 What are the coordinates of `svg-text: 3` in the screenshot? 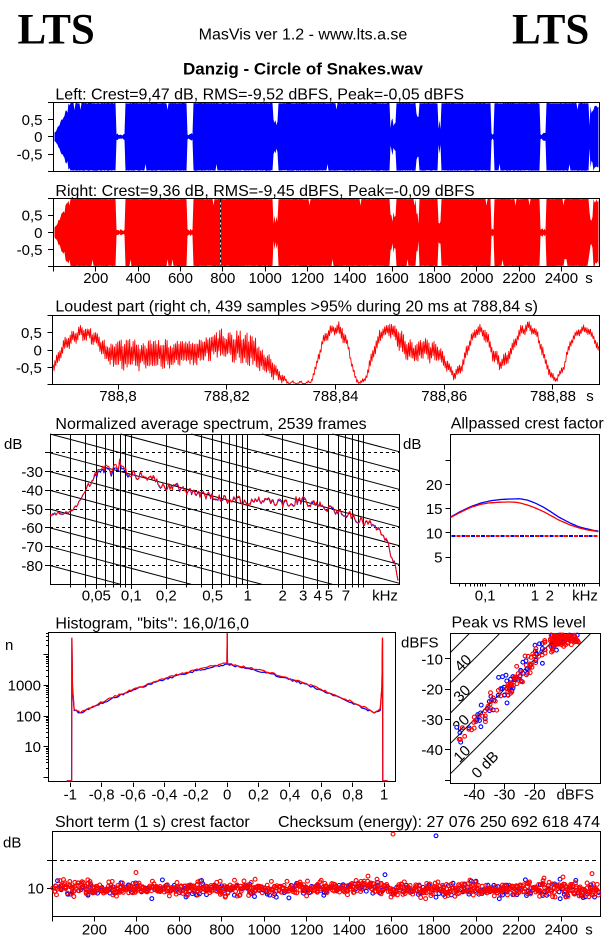 It's located at (303, 596).